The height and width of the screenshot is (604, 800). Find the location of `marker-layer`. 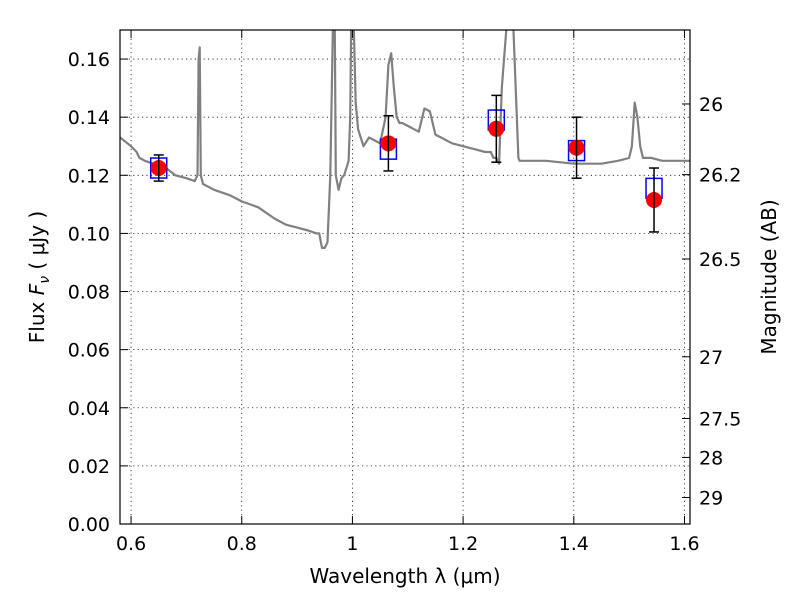

marker-layer is located at coordinates (406, 163).